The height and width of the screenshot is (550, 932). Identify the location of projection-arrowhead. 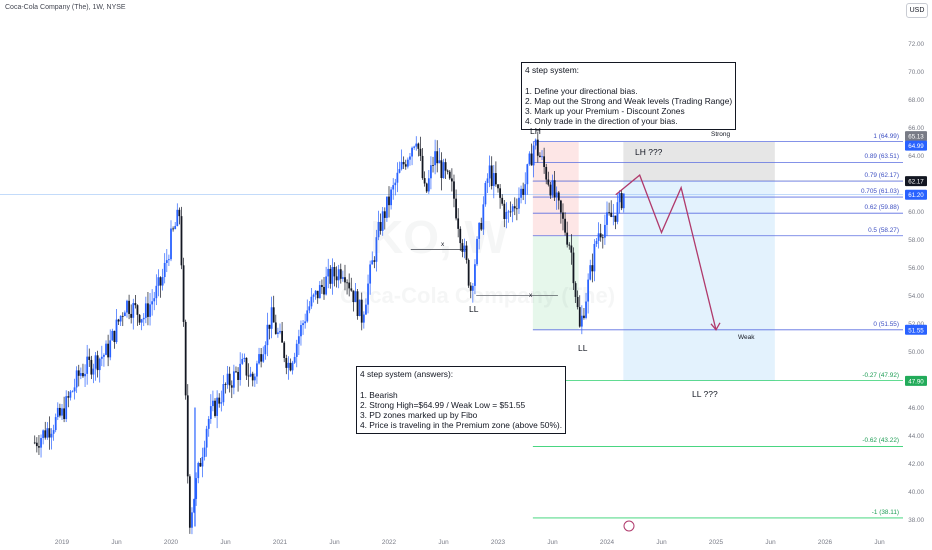
(715, 326).